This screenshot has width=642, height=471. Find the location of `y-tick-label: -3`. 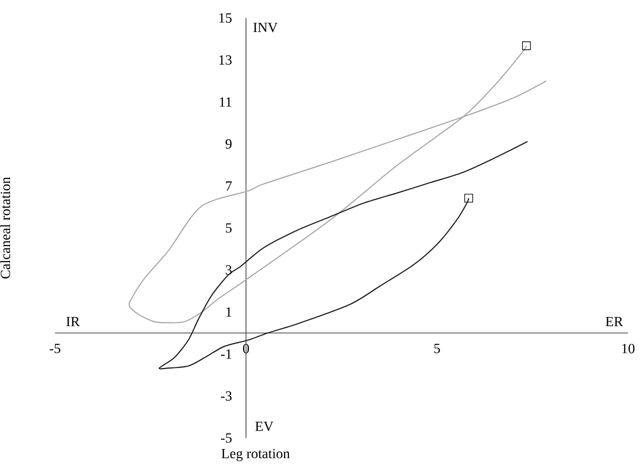

y-tick-label: -3 is located at coordinates (226, 396).